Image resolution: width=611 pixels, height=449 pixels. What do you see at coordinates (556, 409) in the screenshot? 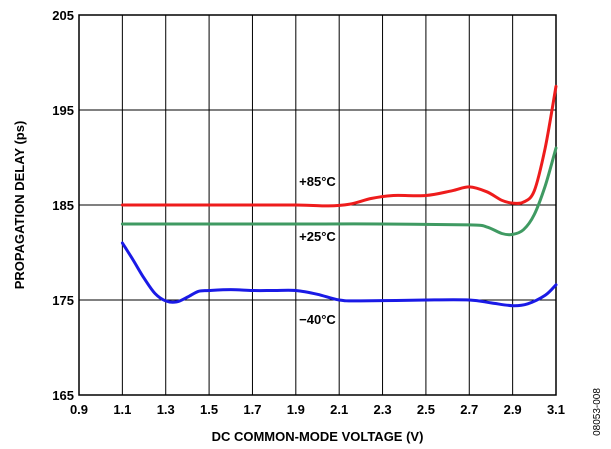
I see `x-tick-label: 3.1` at bounding box center [556, 409].